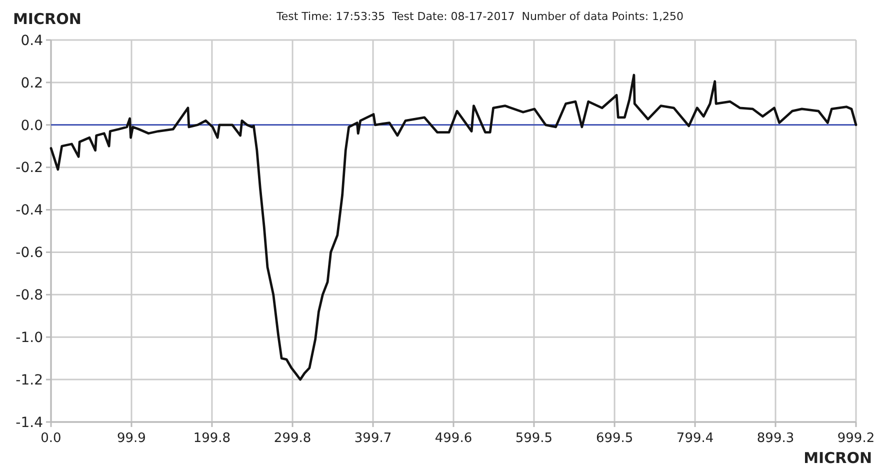  I want to click on x-tick-label: 899.3, so click(775, 438).